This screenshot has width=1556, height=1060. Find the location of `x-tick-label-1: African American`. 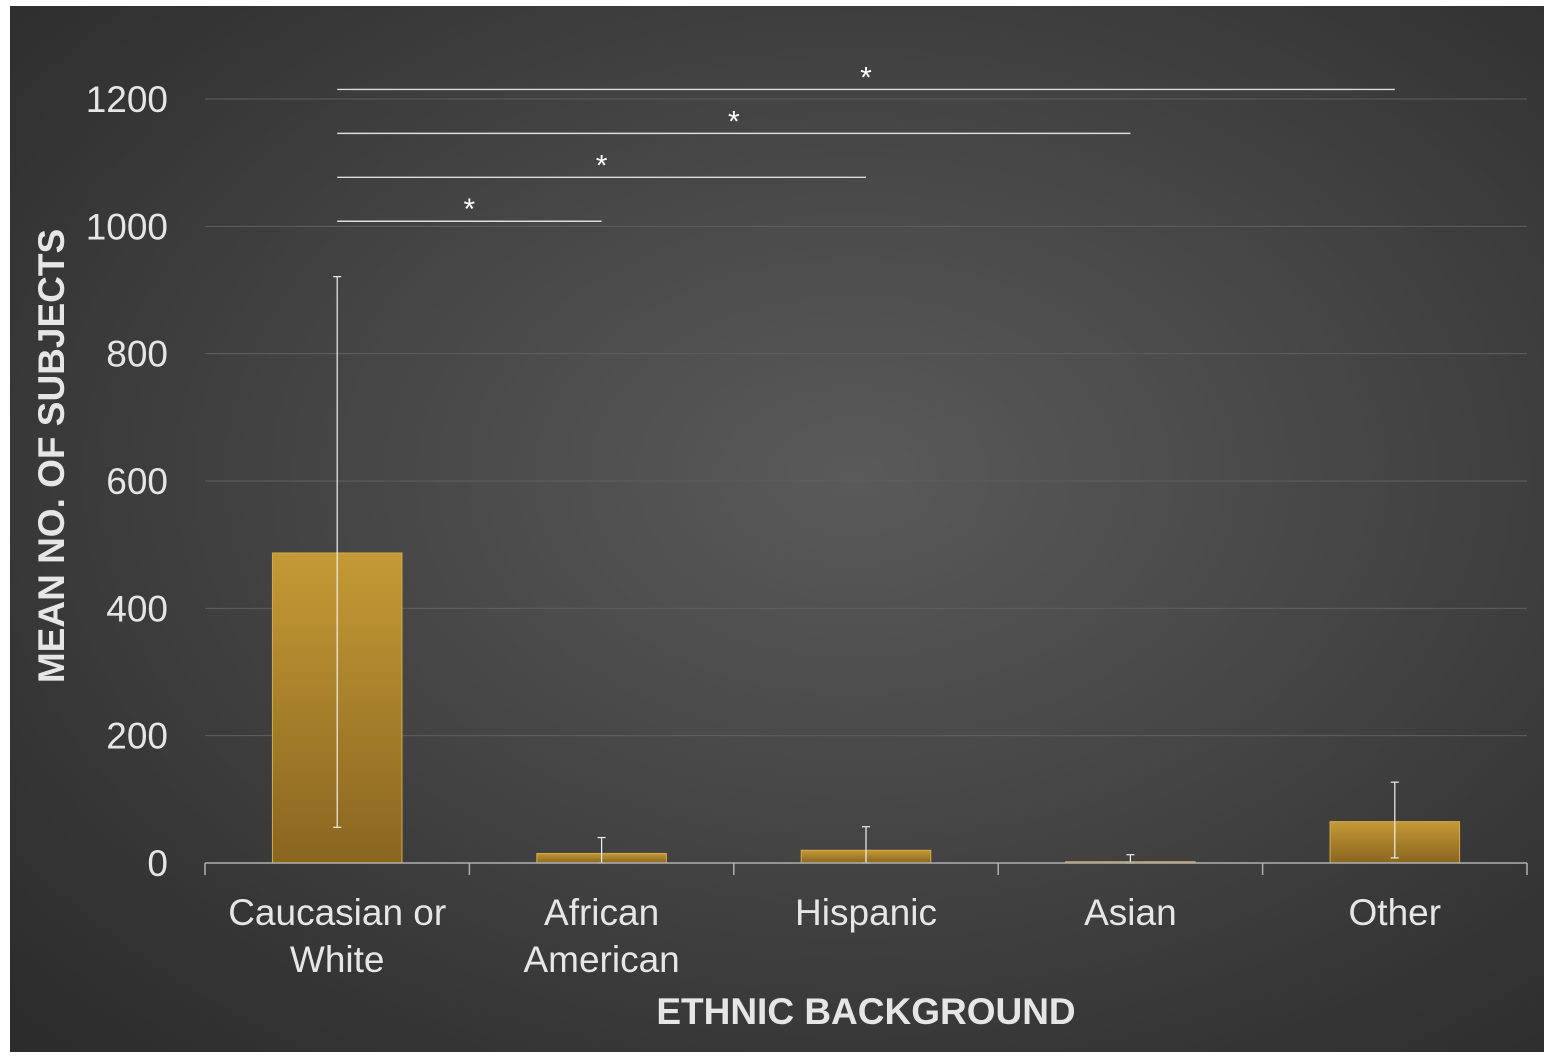

x-tick-label-1: African American is located at coordinates (601, 936).